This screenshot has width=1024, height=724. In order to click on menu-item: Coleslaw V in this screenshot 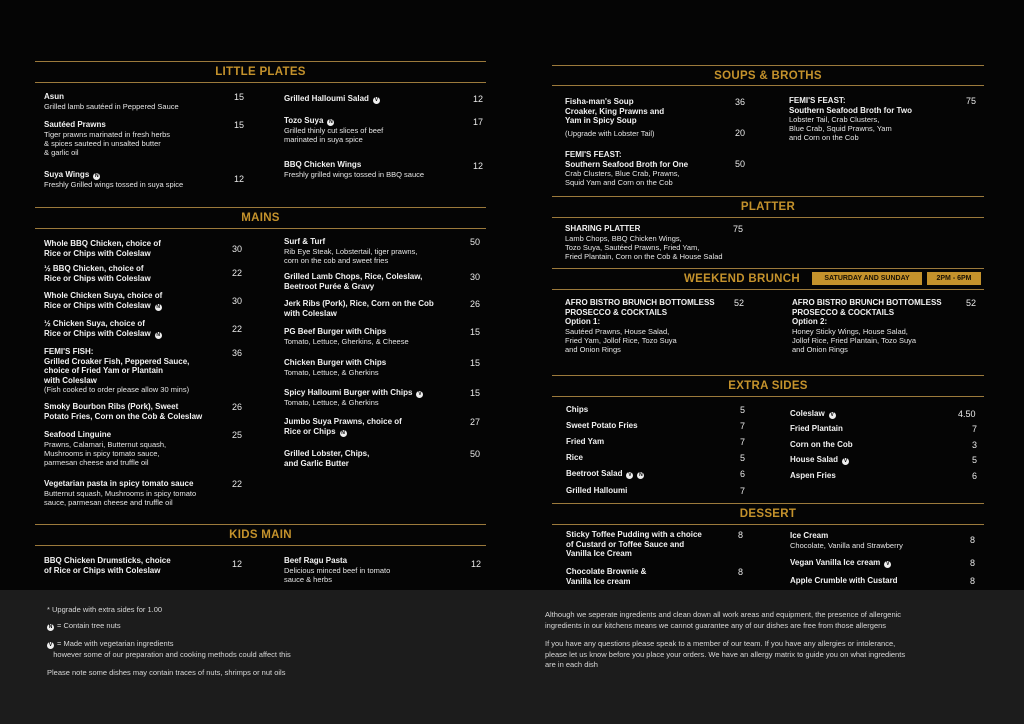, I will do `click(813, 414)`.